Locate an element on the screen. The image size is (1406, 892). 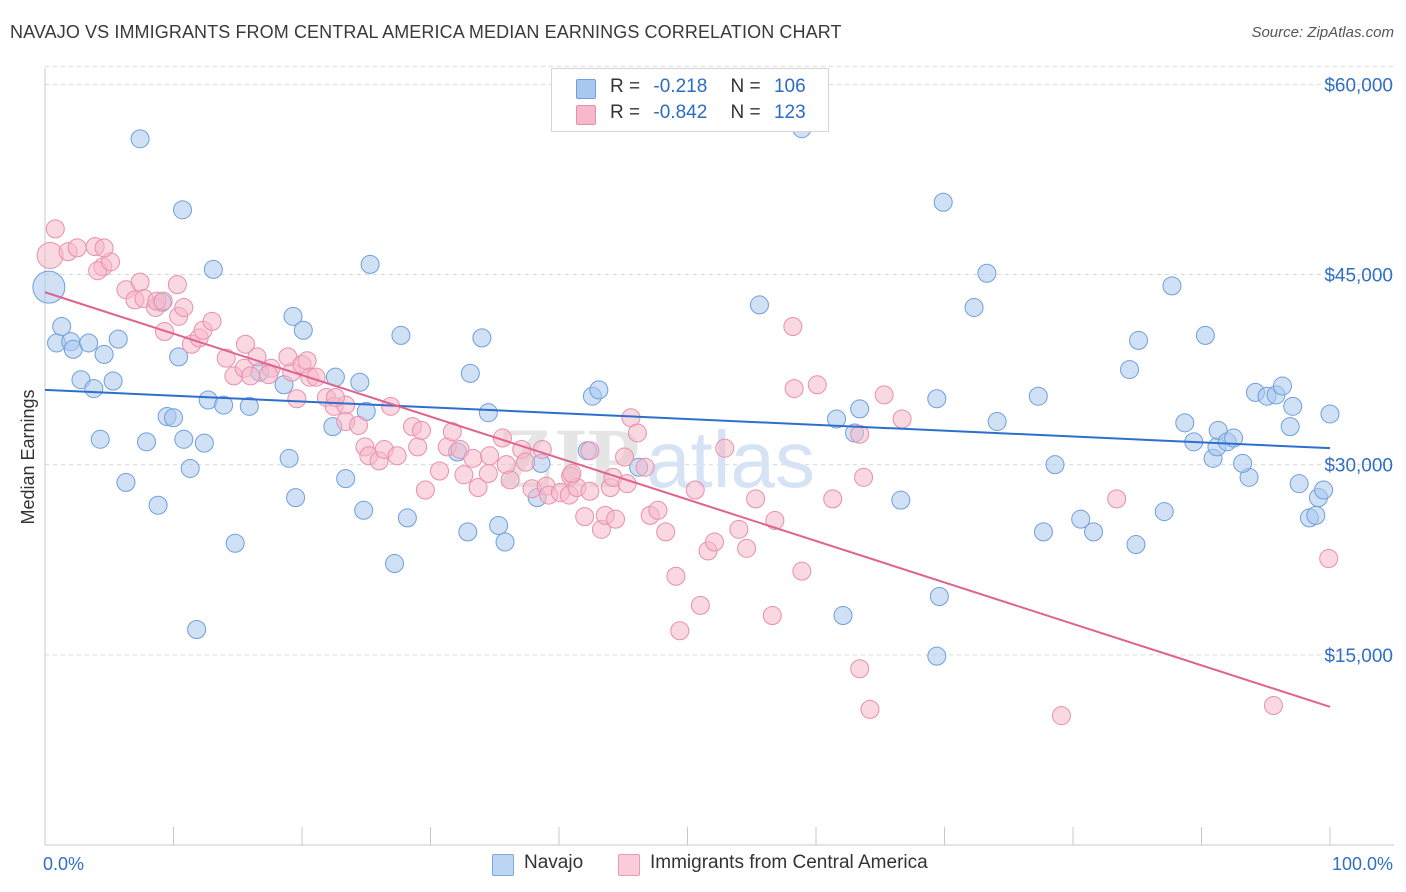
y-tick-label: $60,000 is located at coordinates (1358, 85).